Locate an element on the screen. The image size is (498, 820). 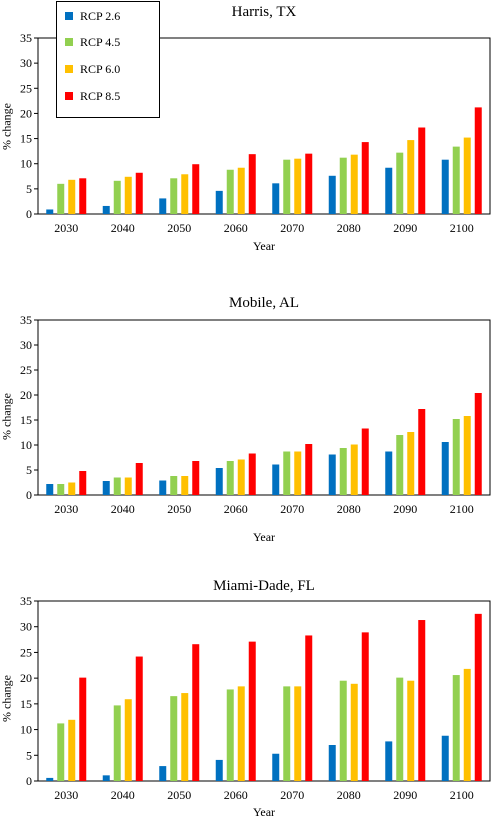
bar-rcp-2-6-2070 is located at coordinates (276, 479).